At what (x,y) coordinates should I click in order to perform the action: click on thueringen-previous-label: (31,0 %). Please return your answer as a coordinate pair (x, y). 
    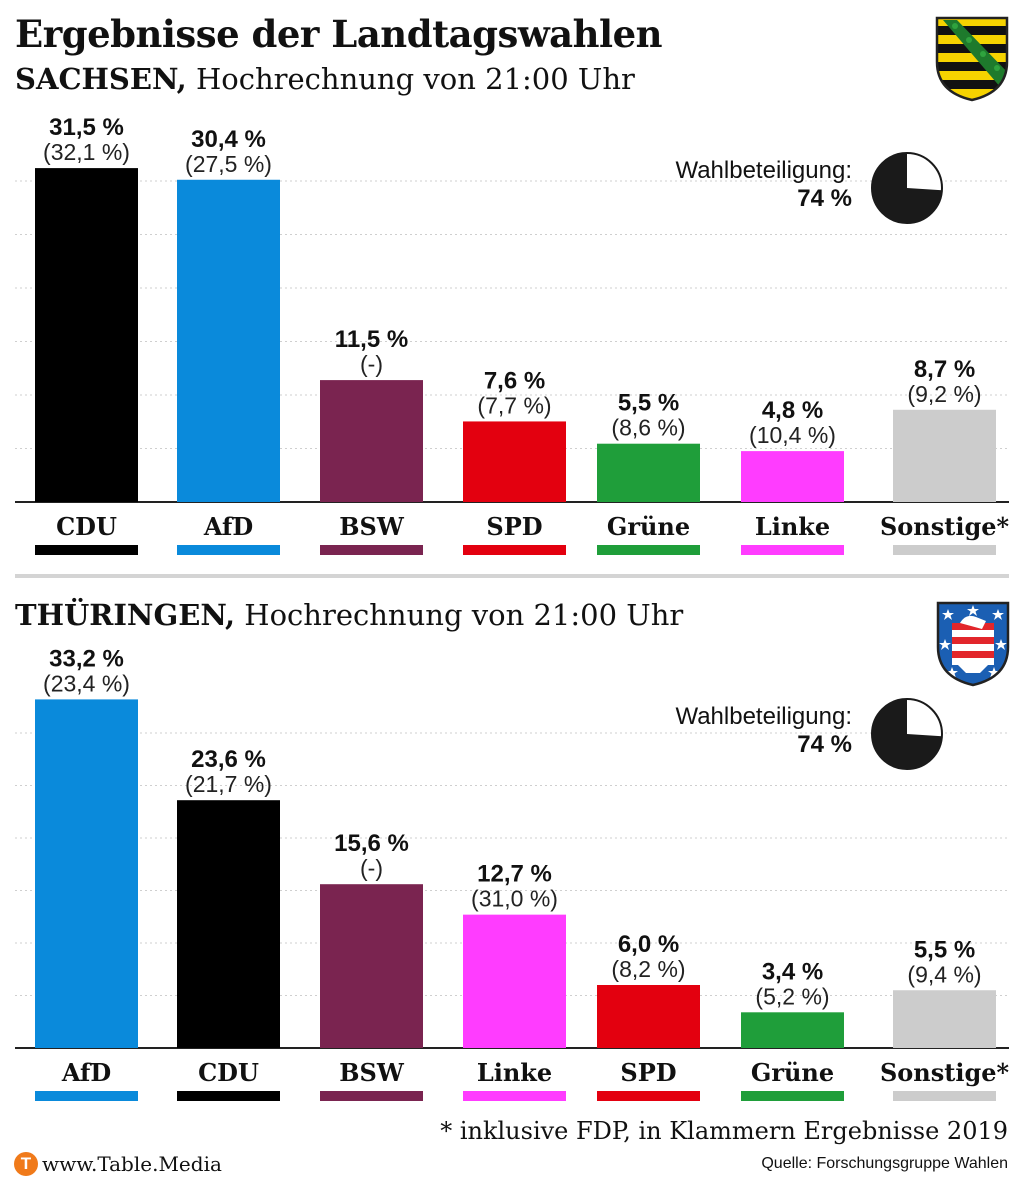
    Looking at the image, I should click on (514, 899).